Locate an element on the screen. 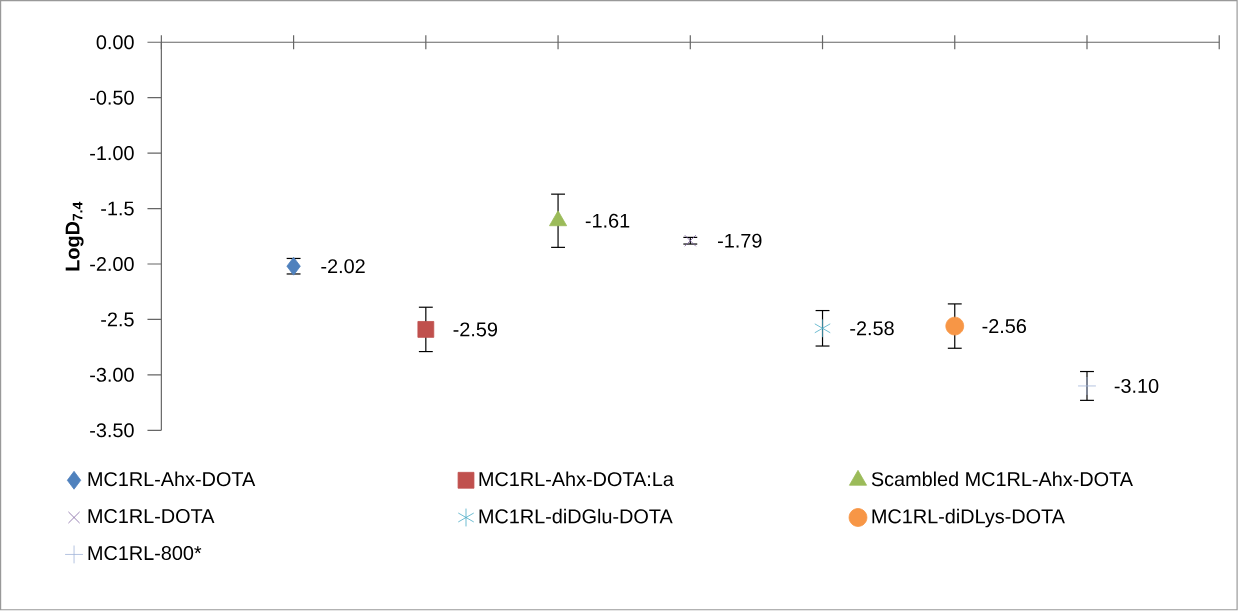  data-label: -1.61 is located at coordinates (607, 221).